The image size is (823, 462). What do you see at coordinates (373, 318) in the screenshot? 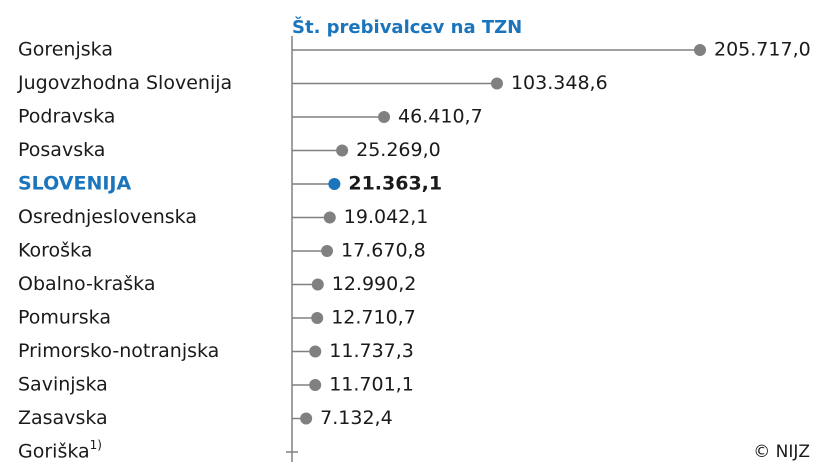
I see `value-label: 12.710,7` at bounding box center [373, 318].